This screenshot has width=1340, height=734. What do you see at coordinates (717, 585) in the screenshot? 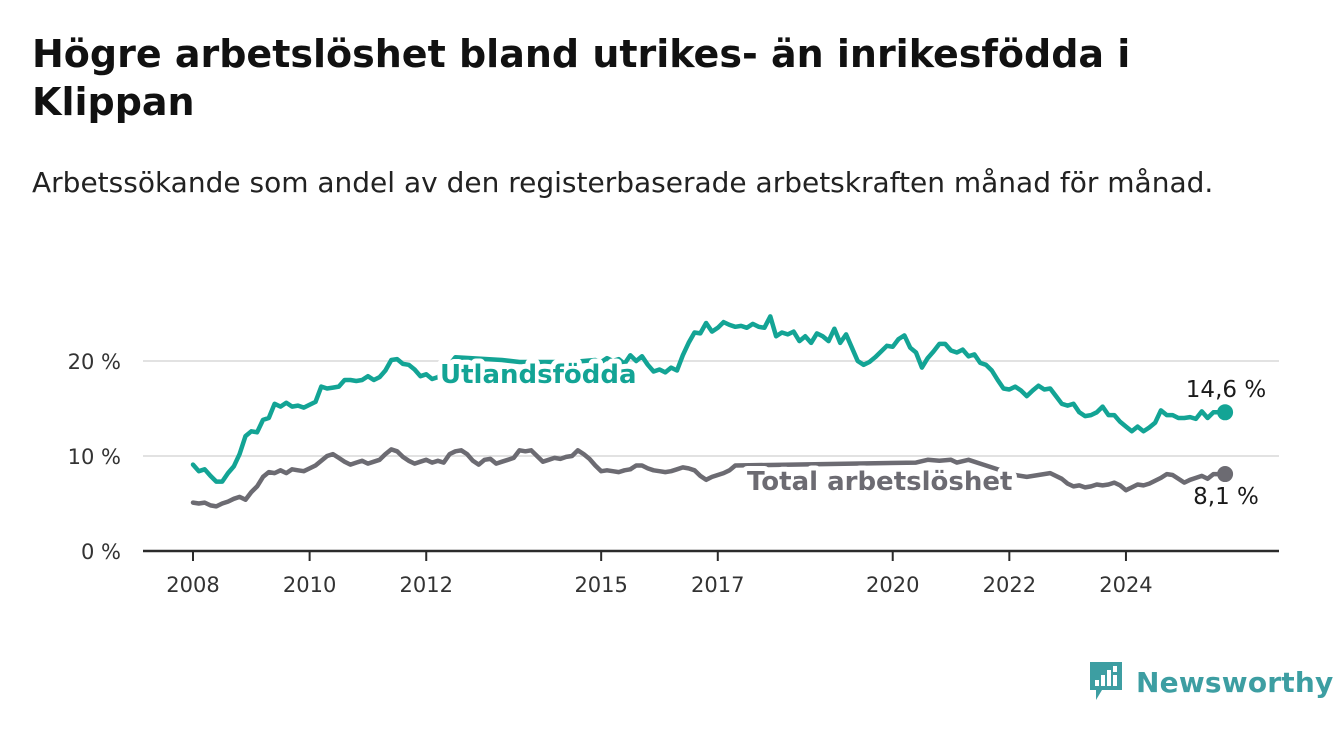
I see `x-tick-label: 2017` at bounding box center [717, 585].